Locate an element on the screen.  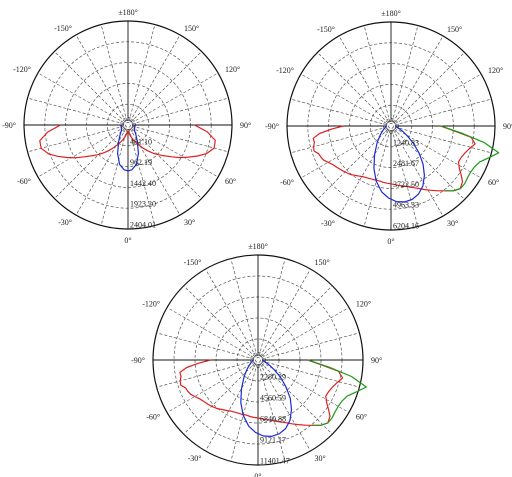
curve-blue is located at coordinates (266, 398).